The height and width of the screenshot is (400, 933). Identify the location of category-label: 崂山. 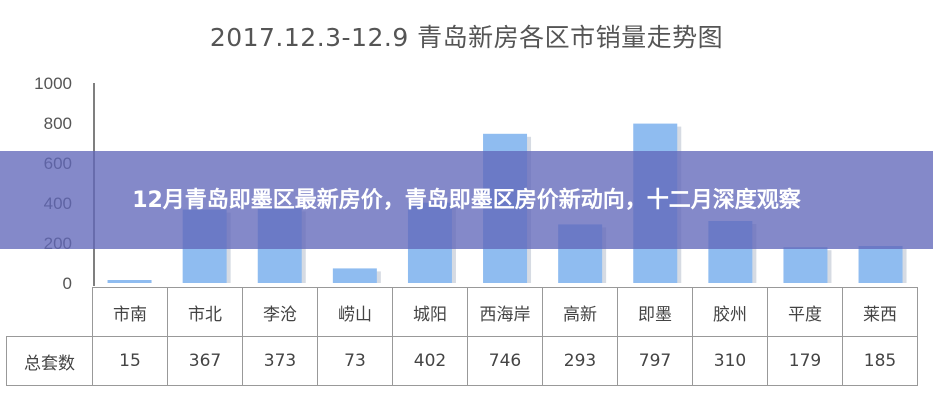
(355, 312).